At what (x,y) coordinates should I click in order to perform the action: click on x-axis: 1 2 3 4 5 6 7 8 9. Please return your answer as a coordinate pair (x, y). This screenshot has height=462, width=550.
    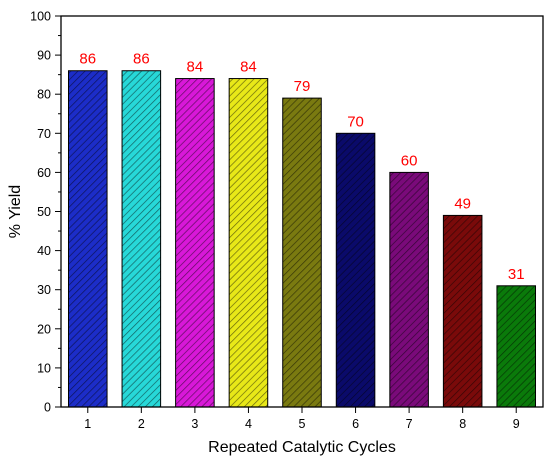
    Looking at the image, I should click on (302, 419).